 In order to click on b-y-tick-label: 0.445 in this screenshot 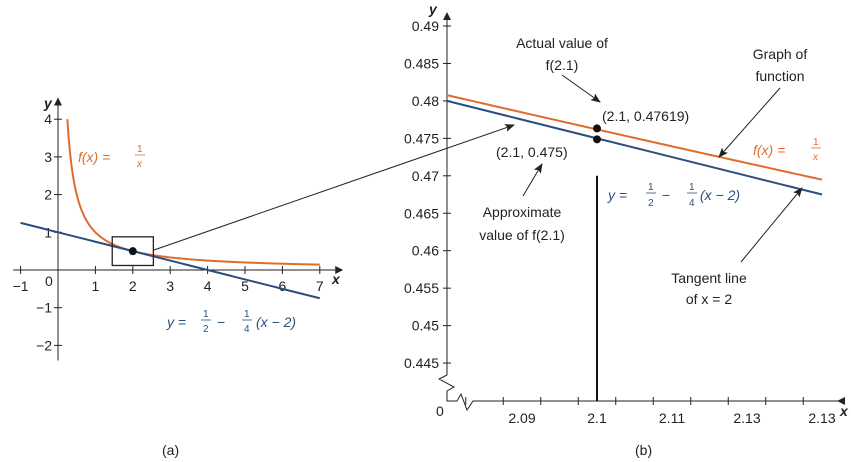, I will do `click(421, 363)`.